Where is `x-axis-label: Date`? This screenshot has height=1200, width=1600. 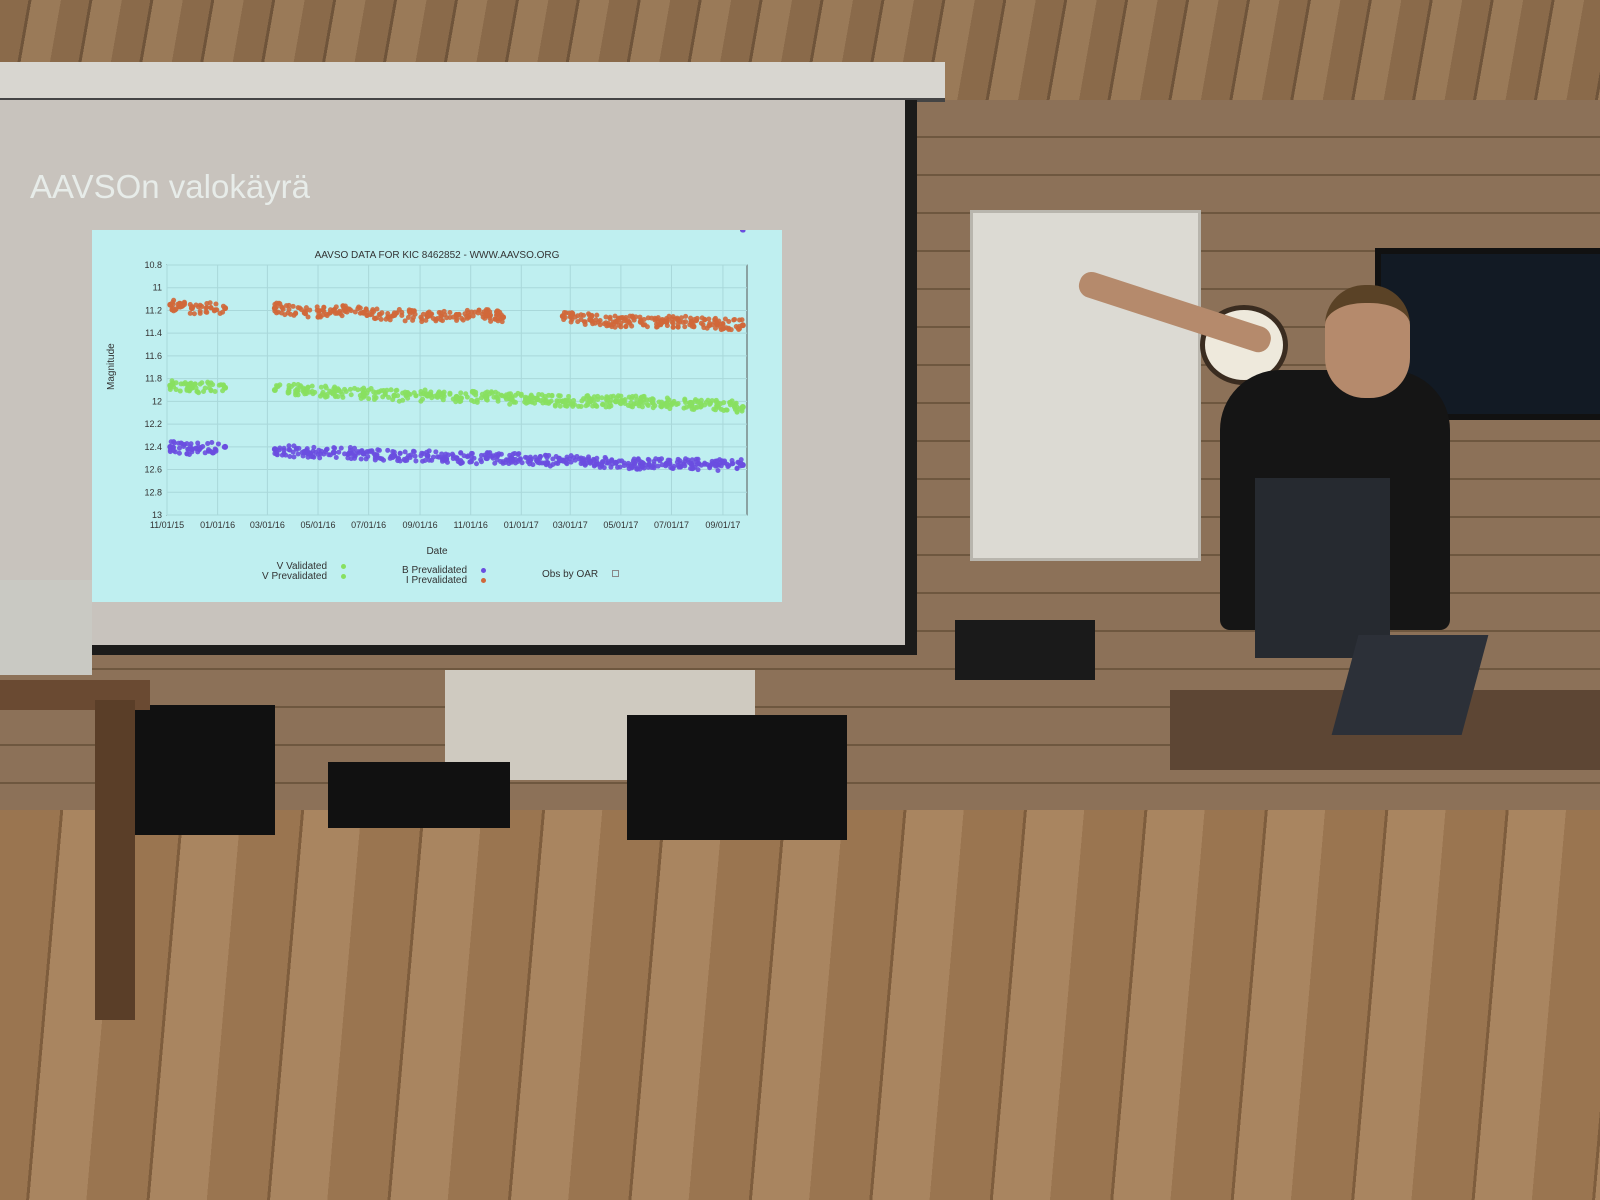 x-axis-label: Date is located at coordinates (437, 551).